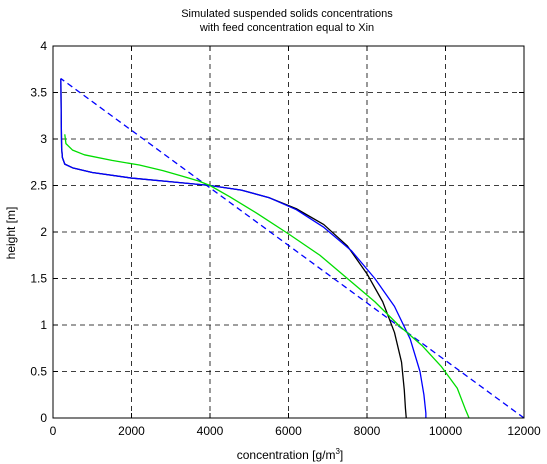 The height and width of the screenshot is (464, 547). What do you see at coordinates (286, 455) in the screenshot?
I see `x-axis-label-main: concentration [g/m` at bounding box center [286, 455].